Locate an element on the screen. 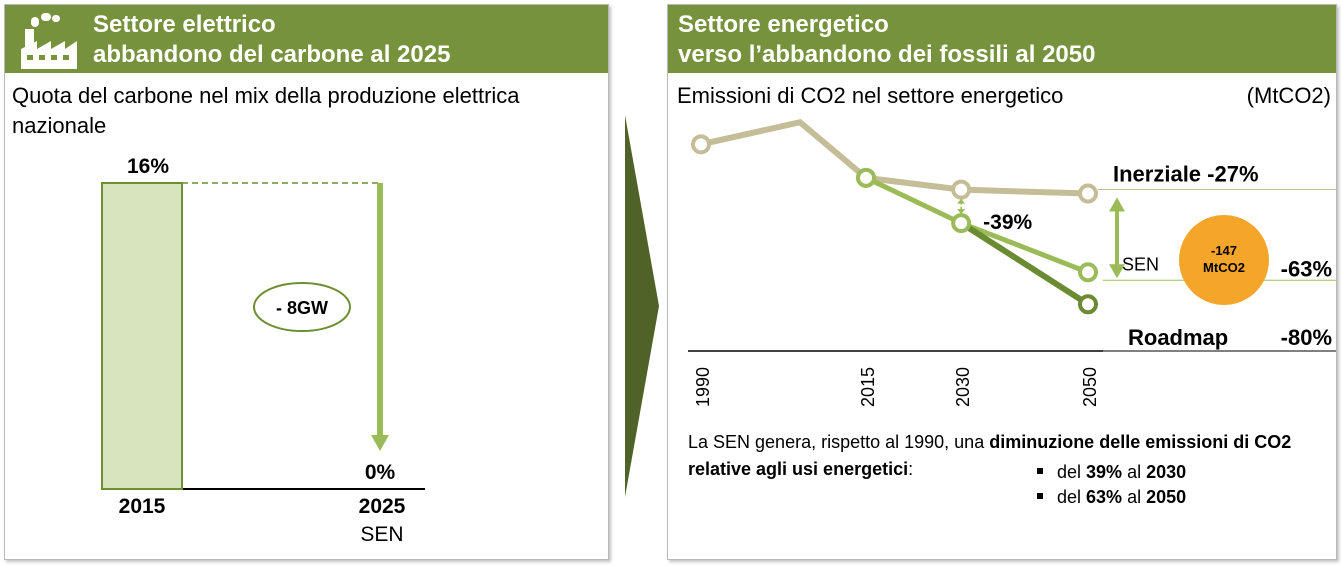 This screenshot has height=566, width=1341. series-line-roadmap is located at coordinates (1024, 263).